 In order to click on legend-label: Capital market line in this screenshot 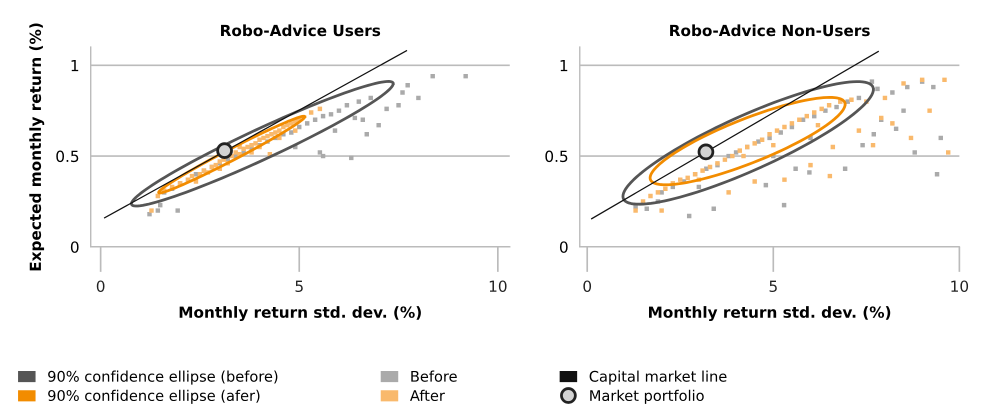, I will do `click(658, 377)`.